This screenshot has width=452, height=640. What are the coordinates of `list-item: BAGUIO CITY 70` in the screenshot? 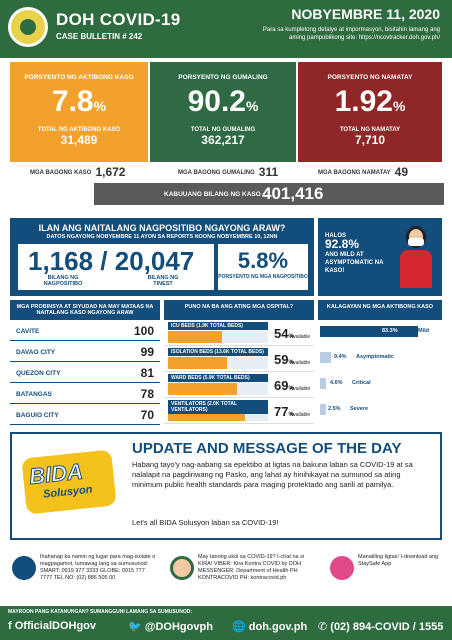 It's located at (85, 414).